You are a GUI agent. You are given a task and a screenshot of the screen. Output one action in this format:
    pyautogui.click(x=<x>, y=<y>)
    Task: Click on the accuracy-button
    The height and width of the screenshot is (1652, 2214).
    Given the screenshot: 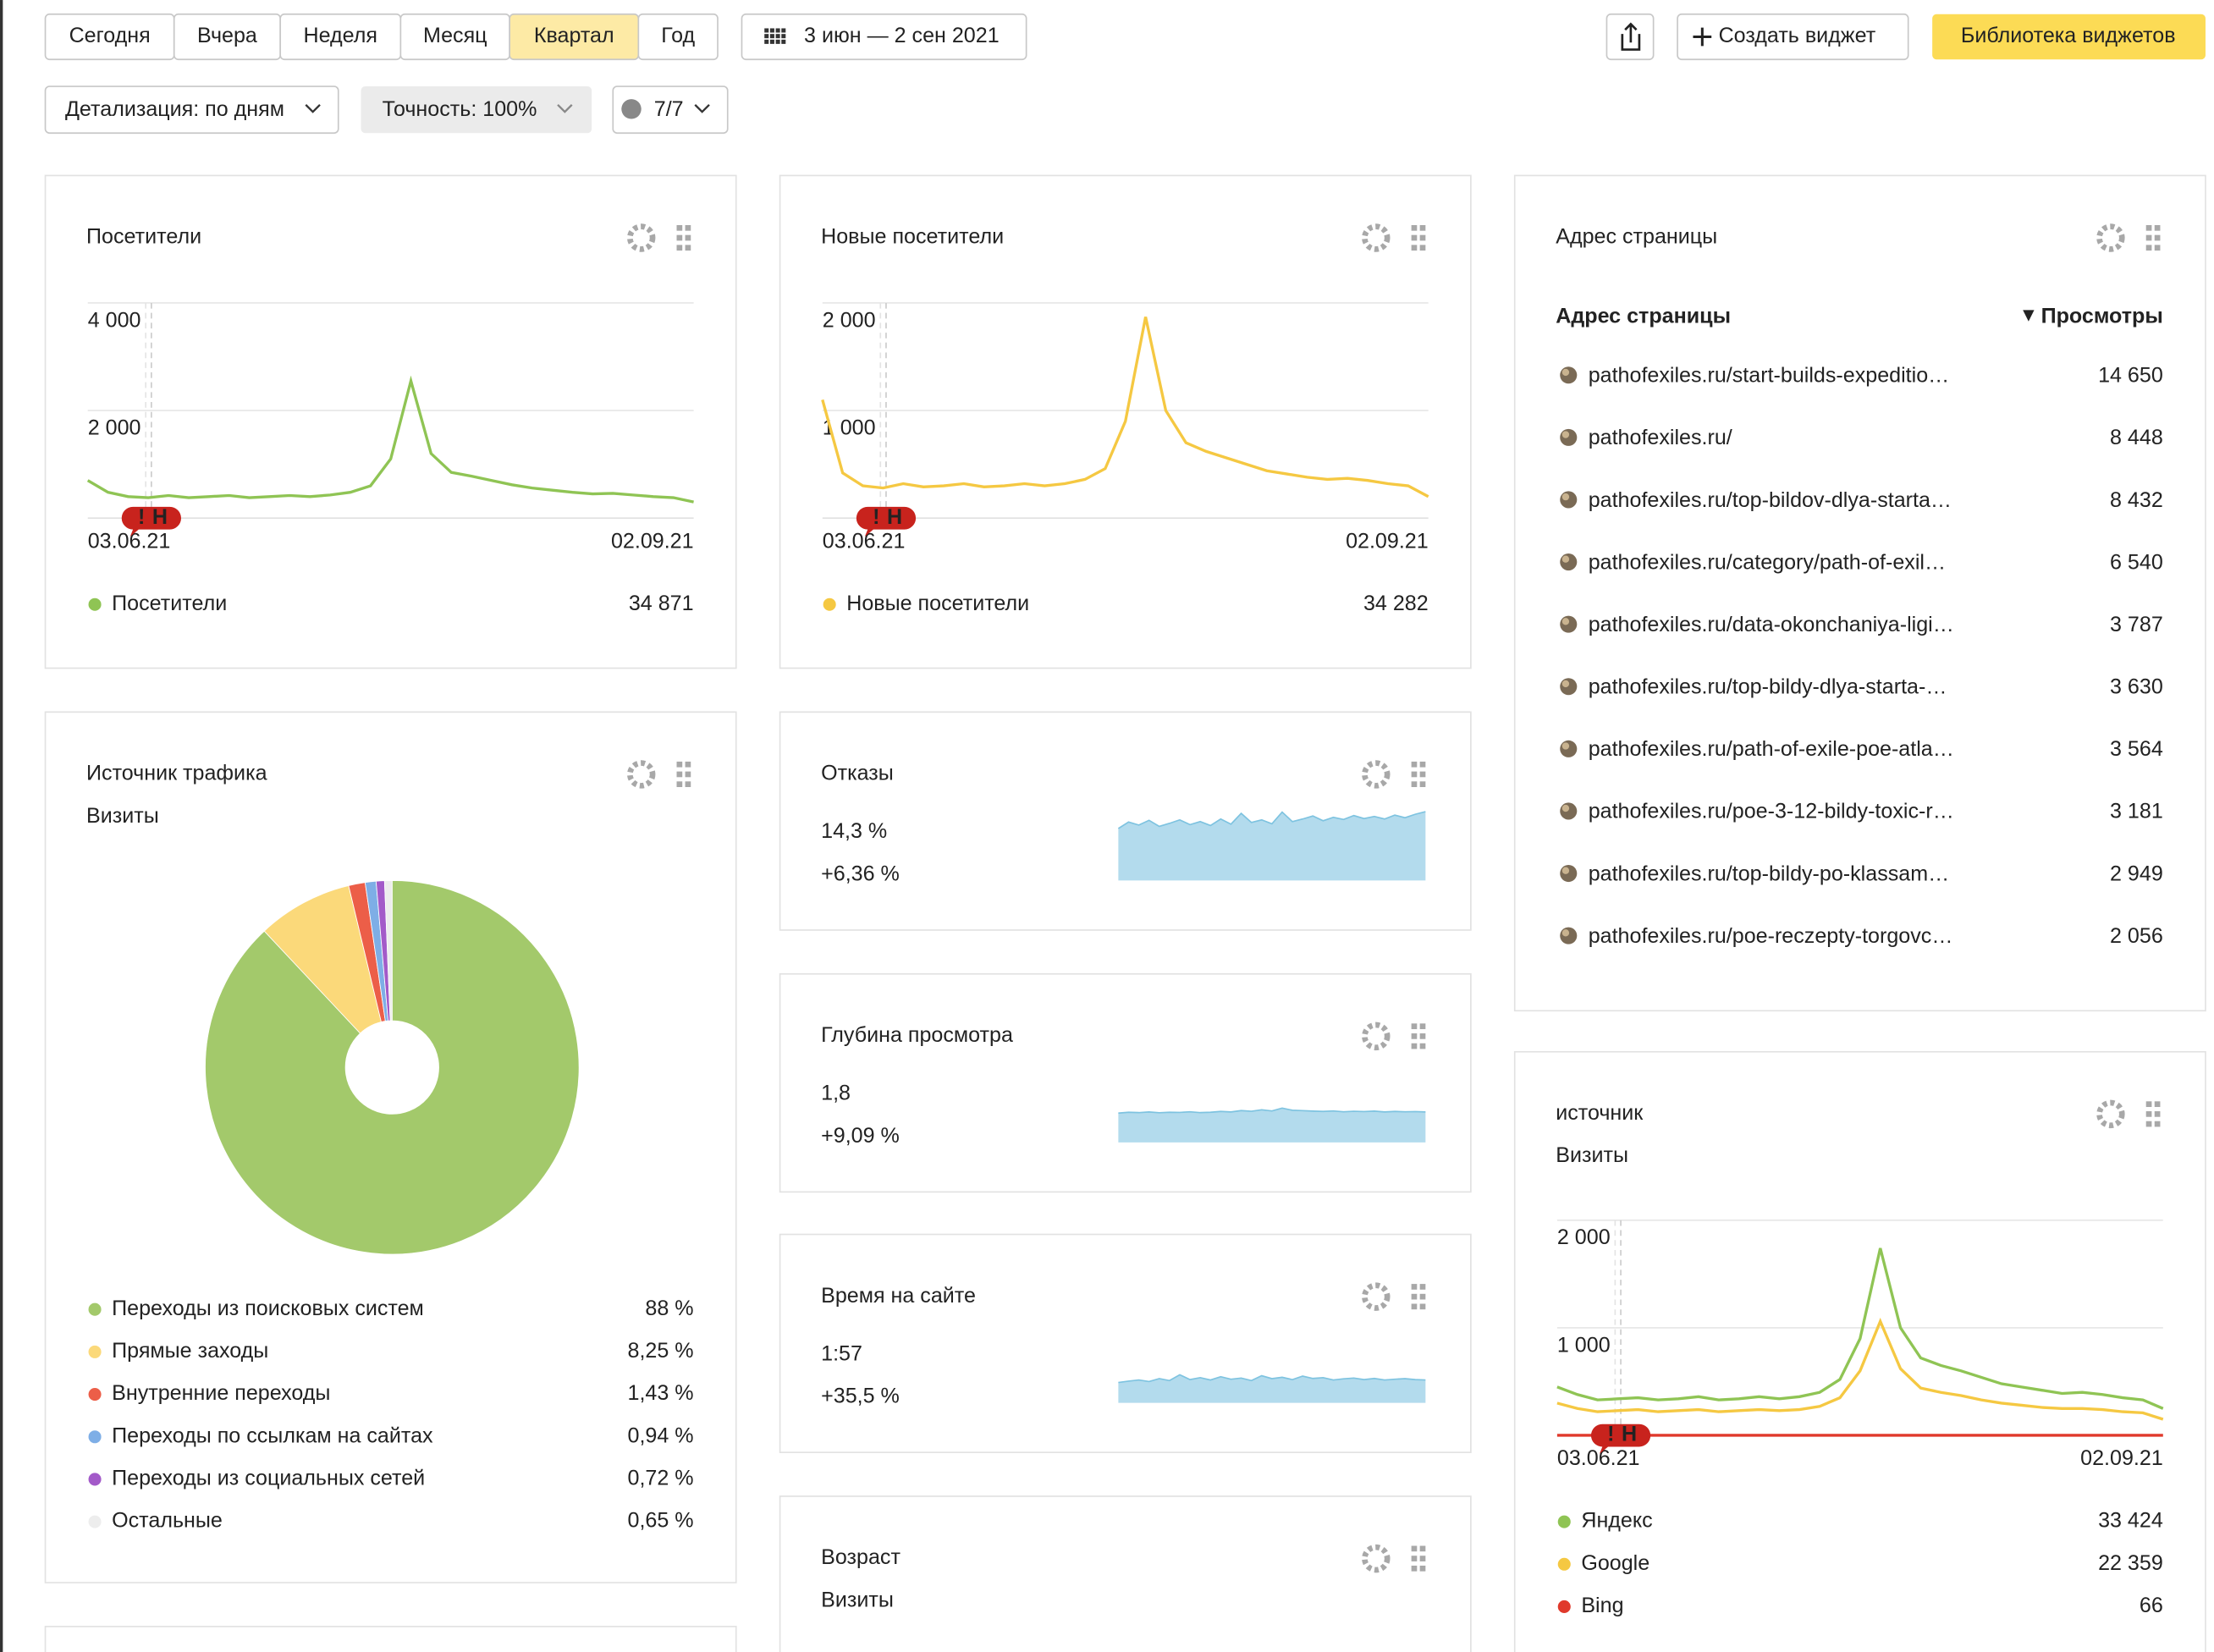 What is the action you would take?
    pyautogui.click(x=476, y=110)
    